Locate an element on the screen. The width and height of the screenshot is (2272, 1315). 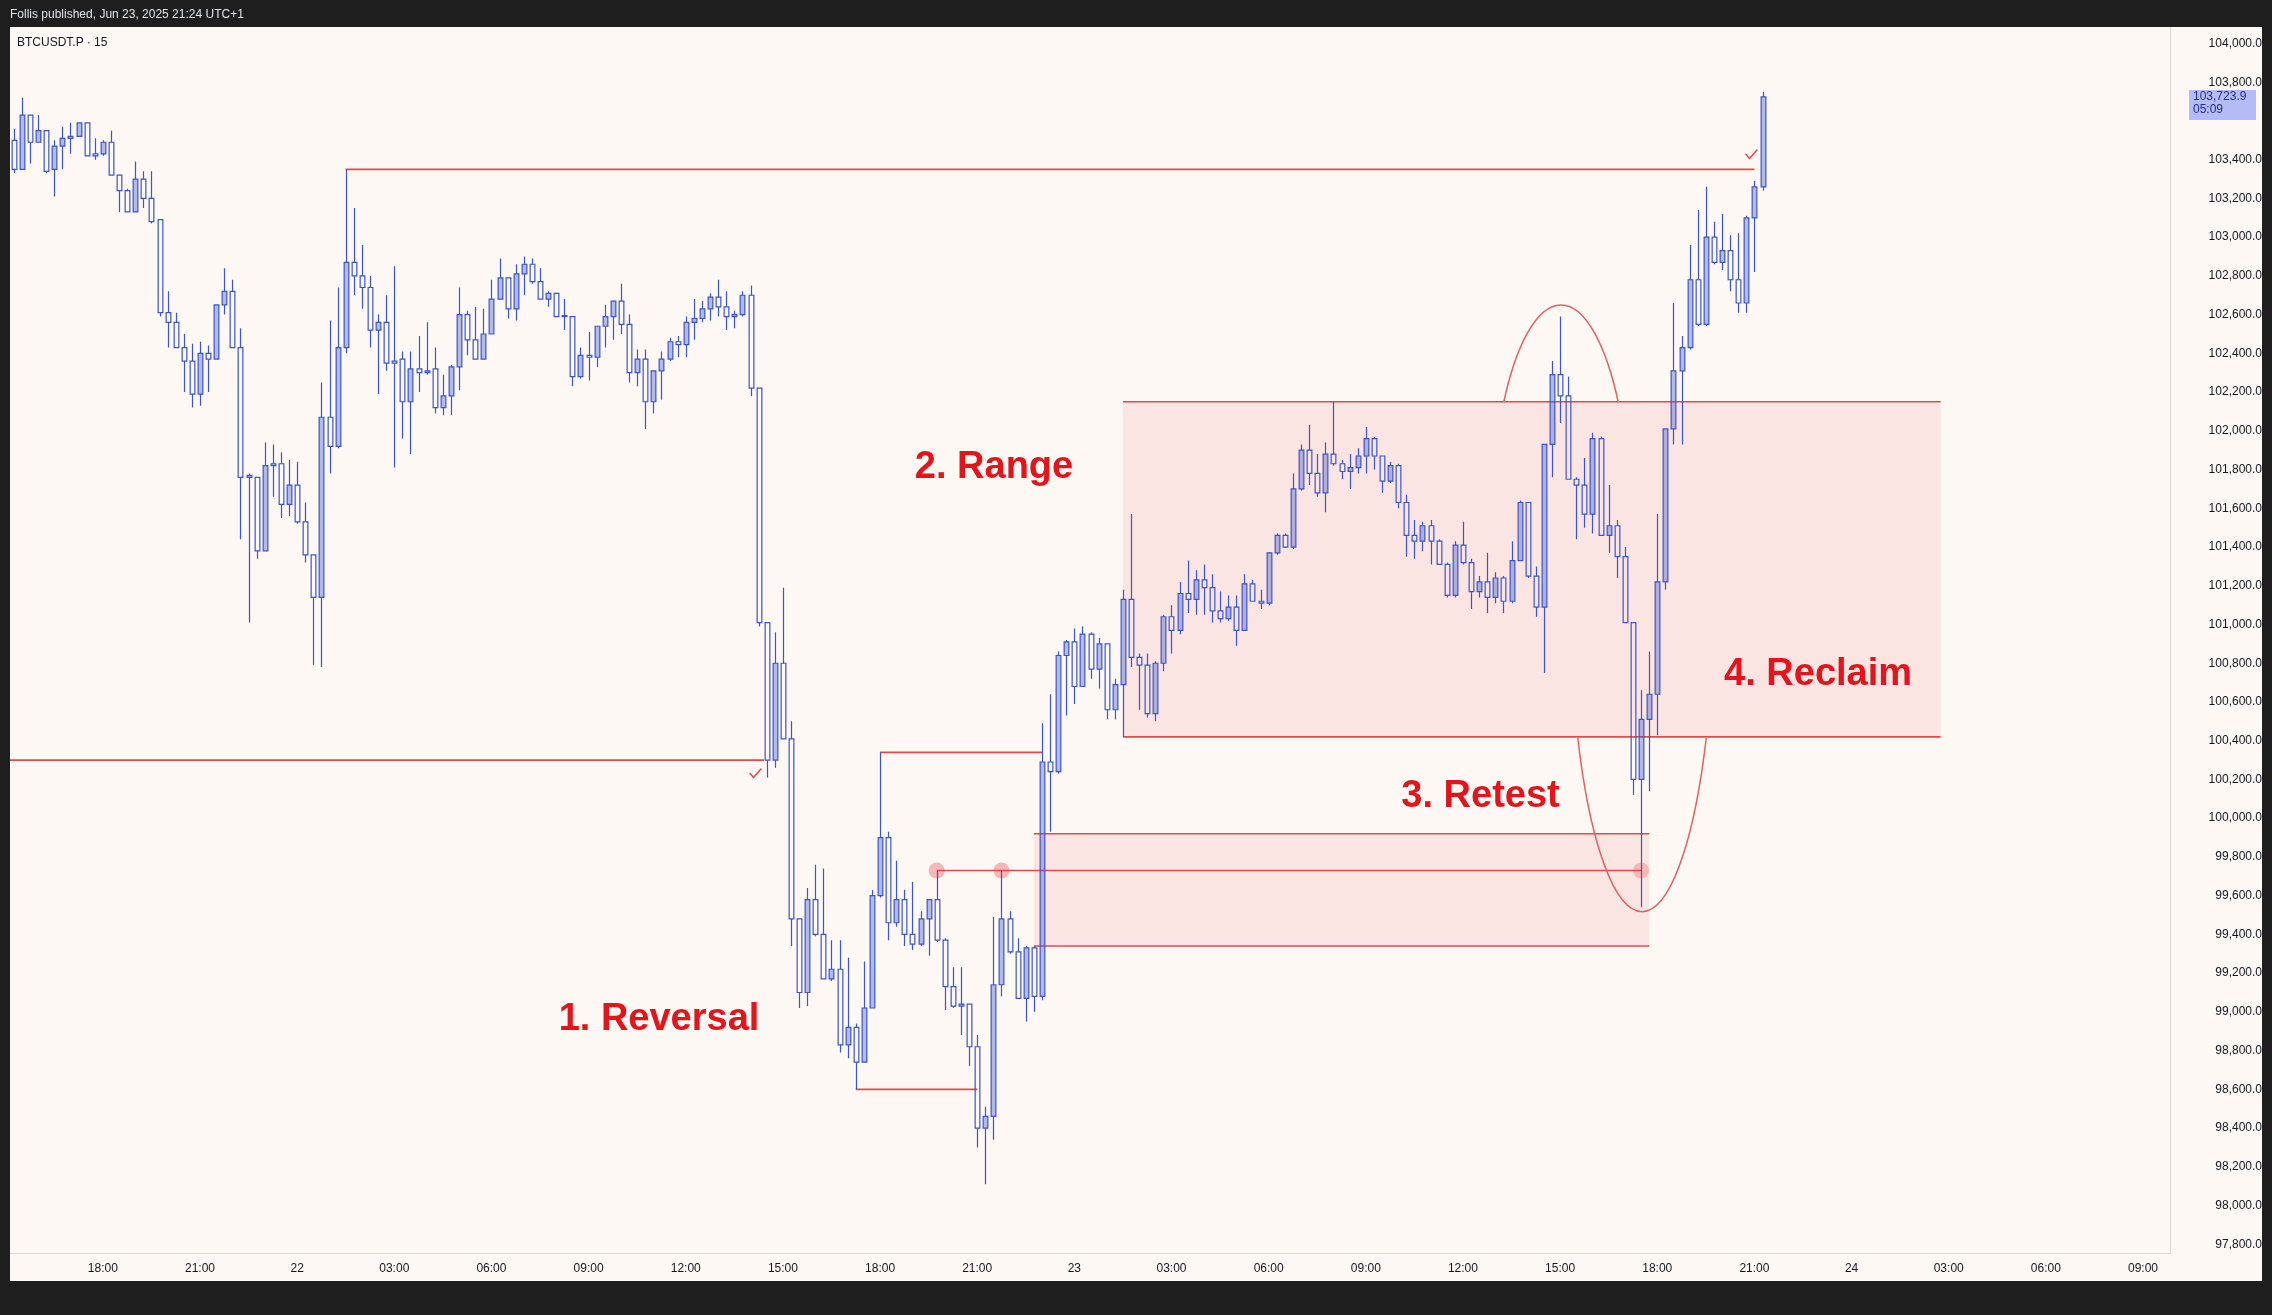
y-tick-label: 103,400.0 is located at coordinates (2235, 158).